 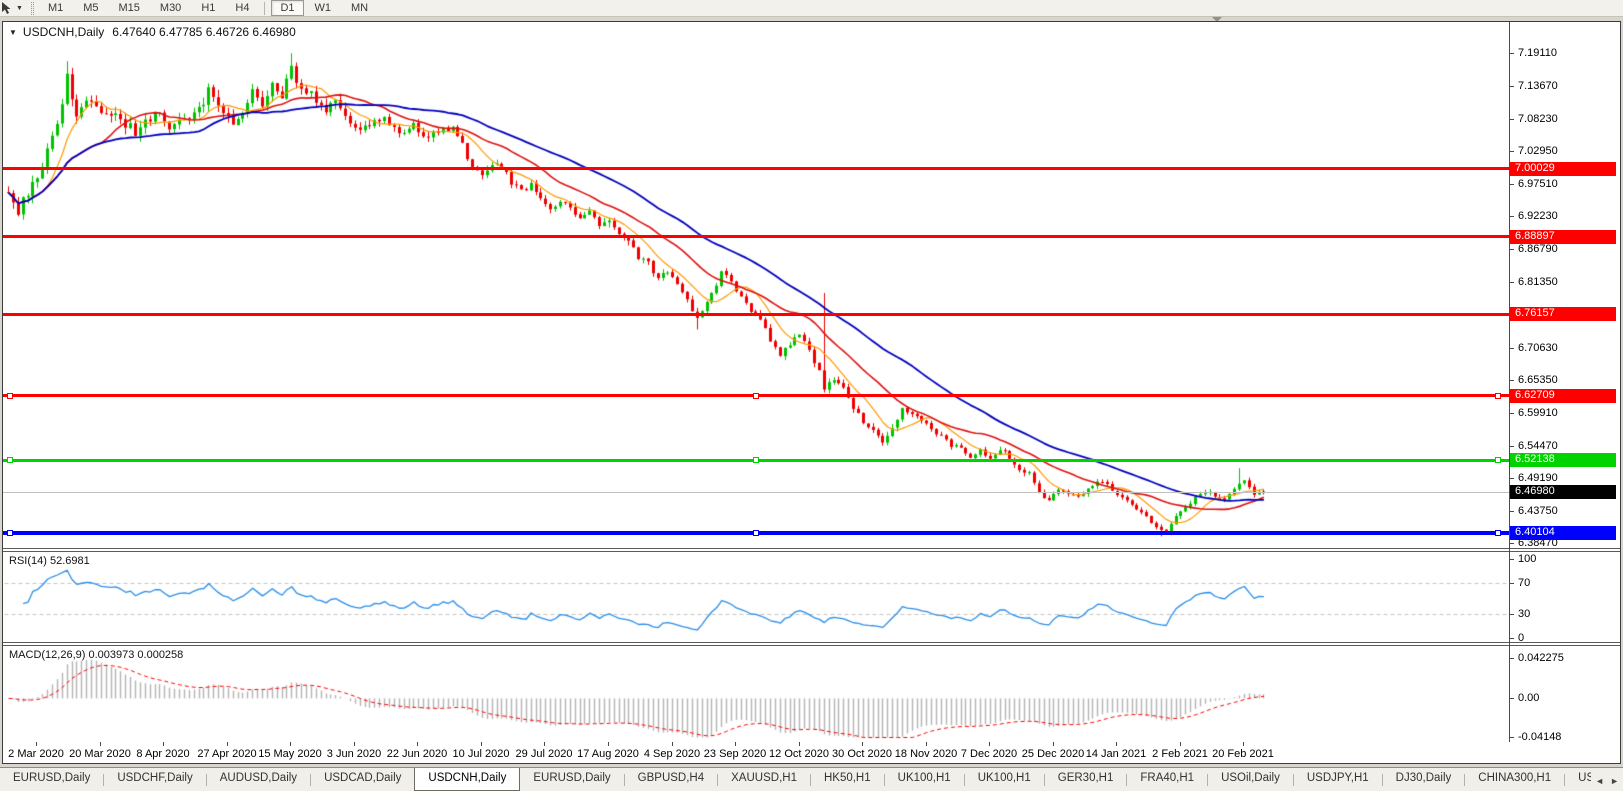 What do you see at coordinates (1167, 778) in the screenshot?
I see `chart-tab-fra40-h1: FRA40,H1` at bounding box center [1167, 778].